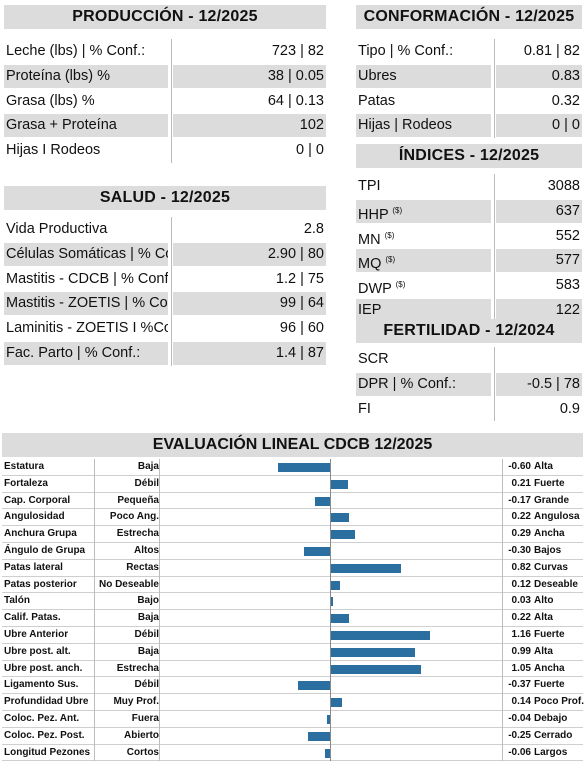 This screenshot has height=762, width=586. What do you see at coordinates (569, 408) in the screenshot?
I see `fertilidad-value: 0.9` at bounding box center [569, 408].